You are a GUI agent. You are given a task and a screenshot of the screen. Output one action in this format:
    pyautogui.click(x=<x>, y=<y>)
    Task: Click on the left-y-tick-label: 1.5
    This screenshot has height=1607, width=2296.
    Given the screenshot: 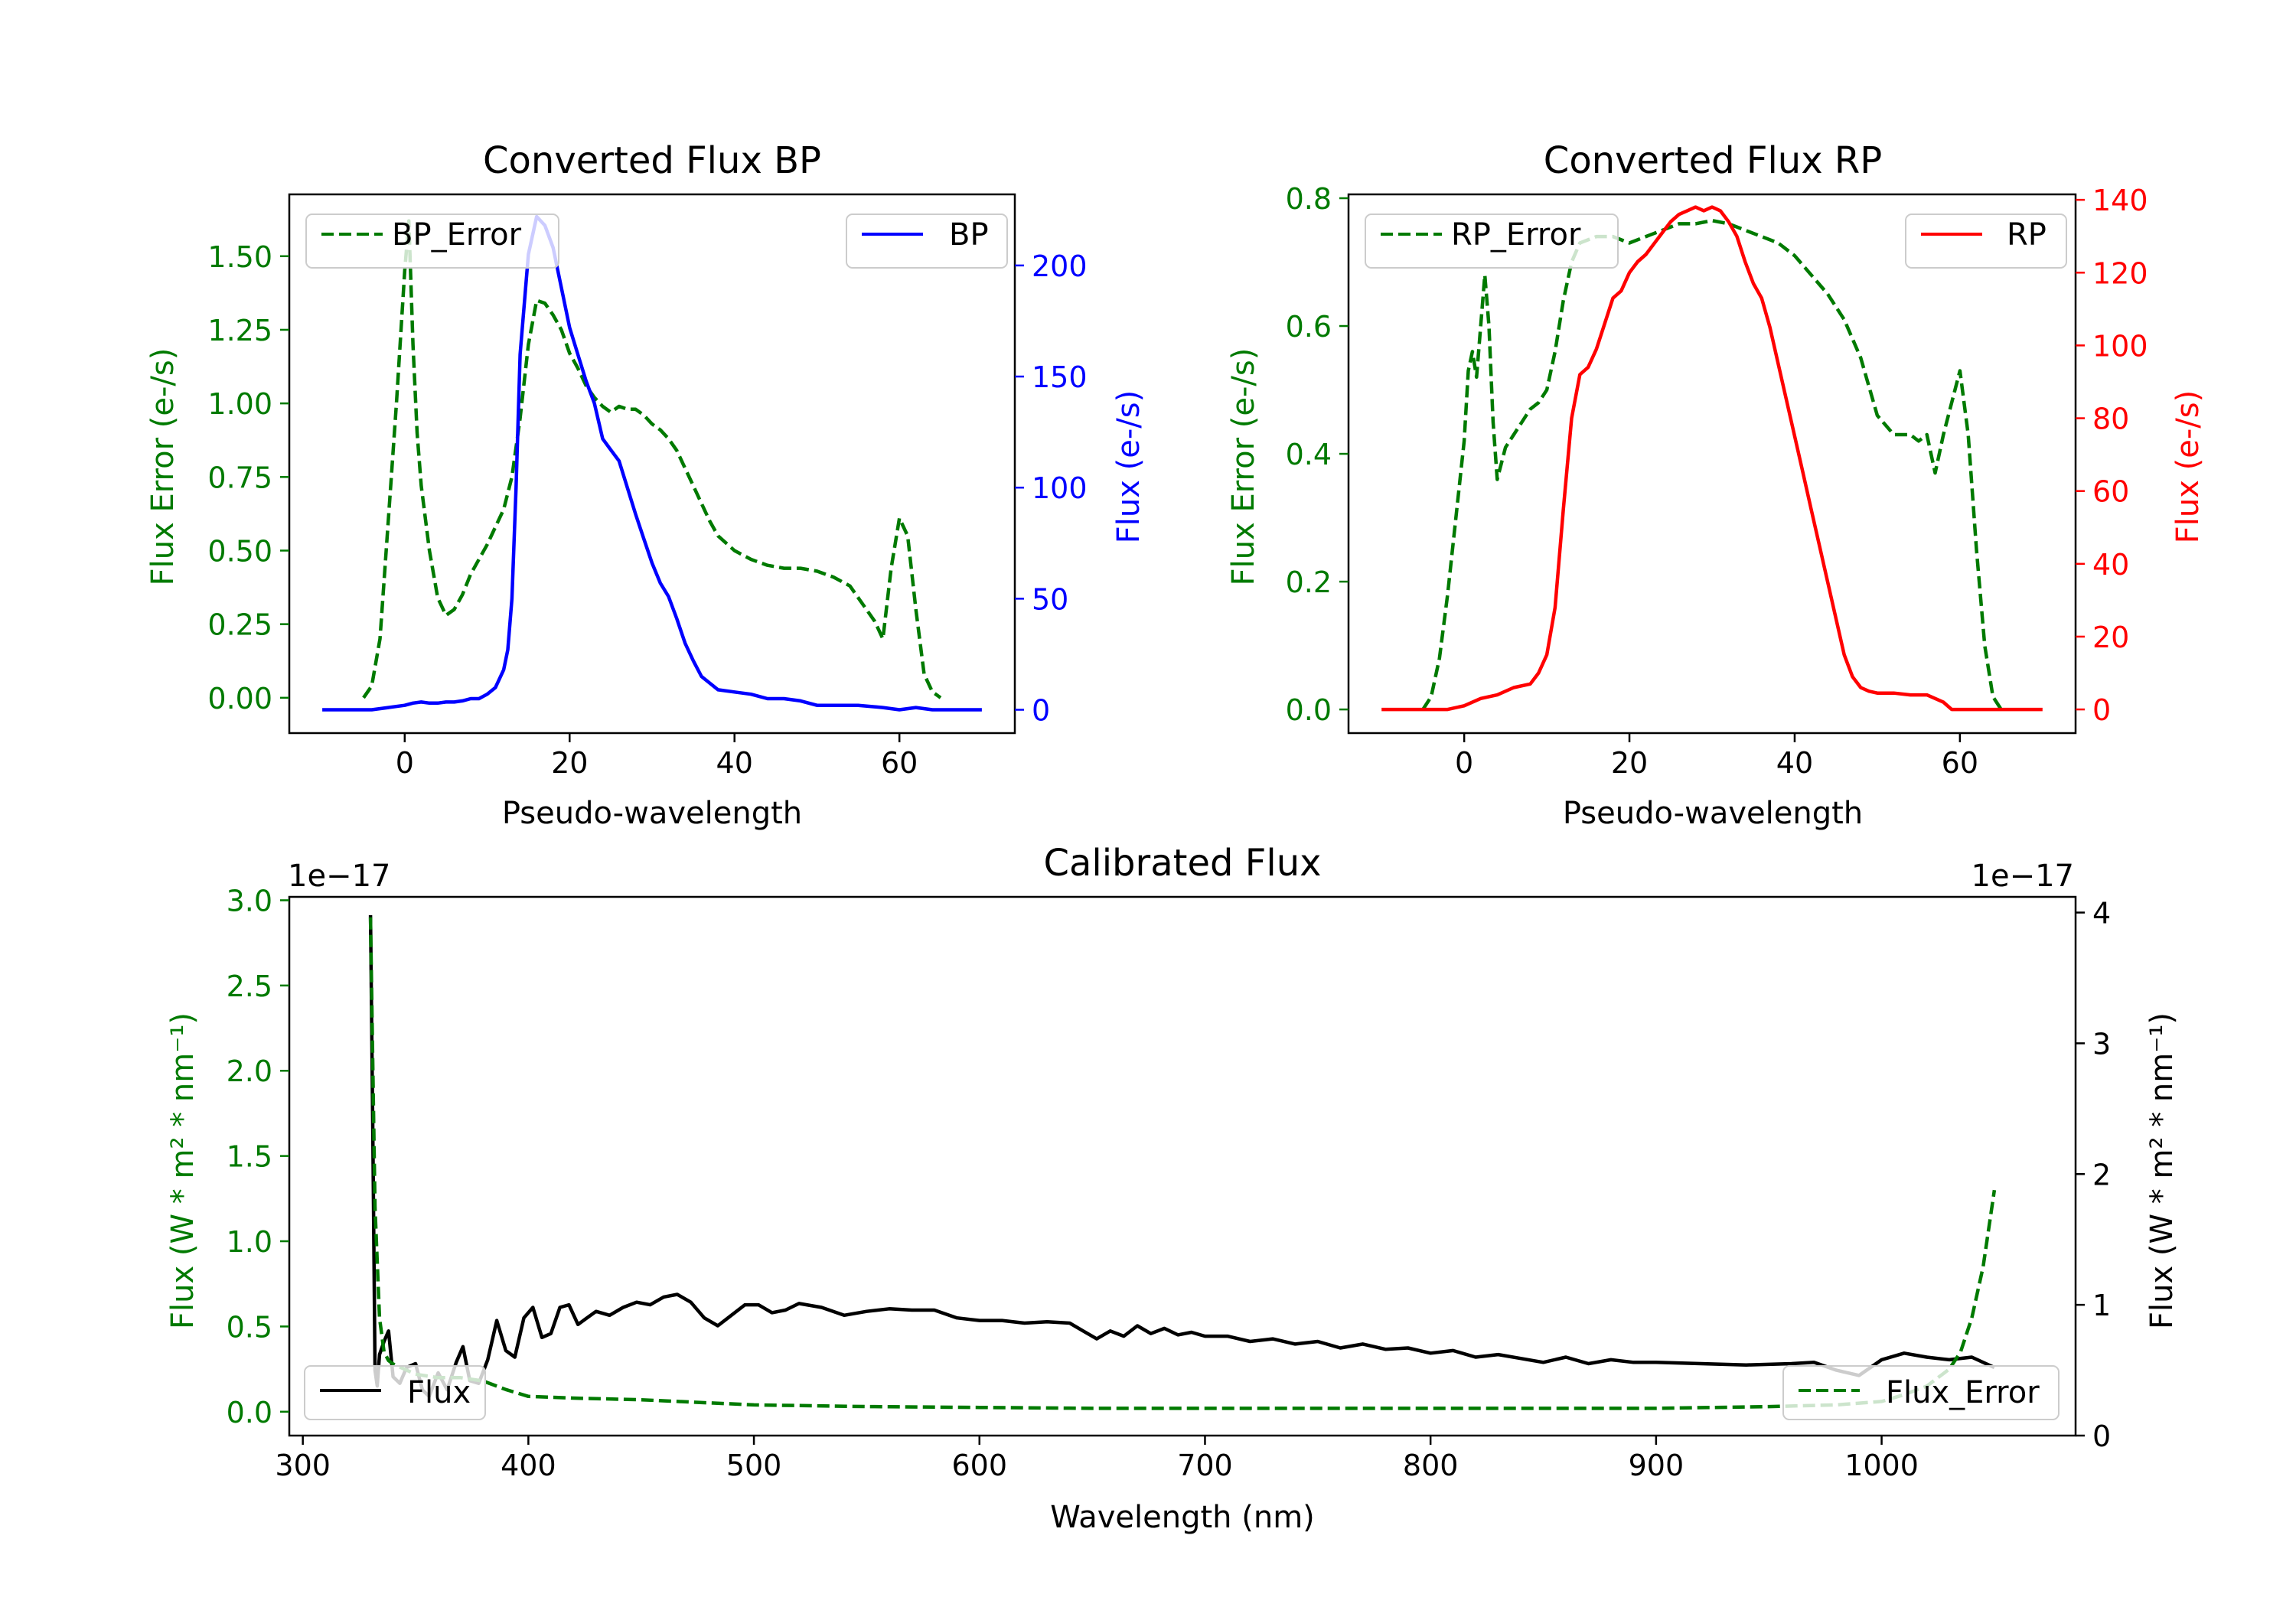 What is the action you would take?
    pyautogui.click(x=249, y=1157)
    